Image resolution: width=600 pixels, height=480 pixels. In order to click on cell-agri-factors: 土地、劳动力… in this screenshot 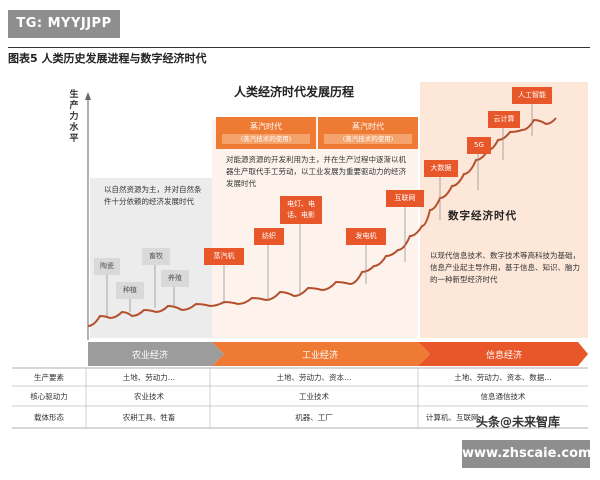, I will do `click(149, 377)`.